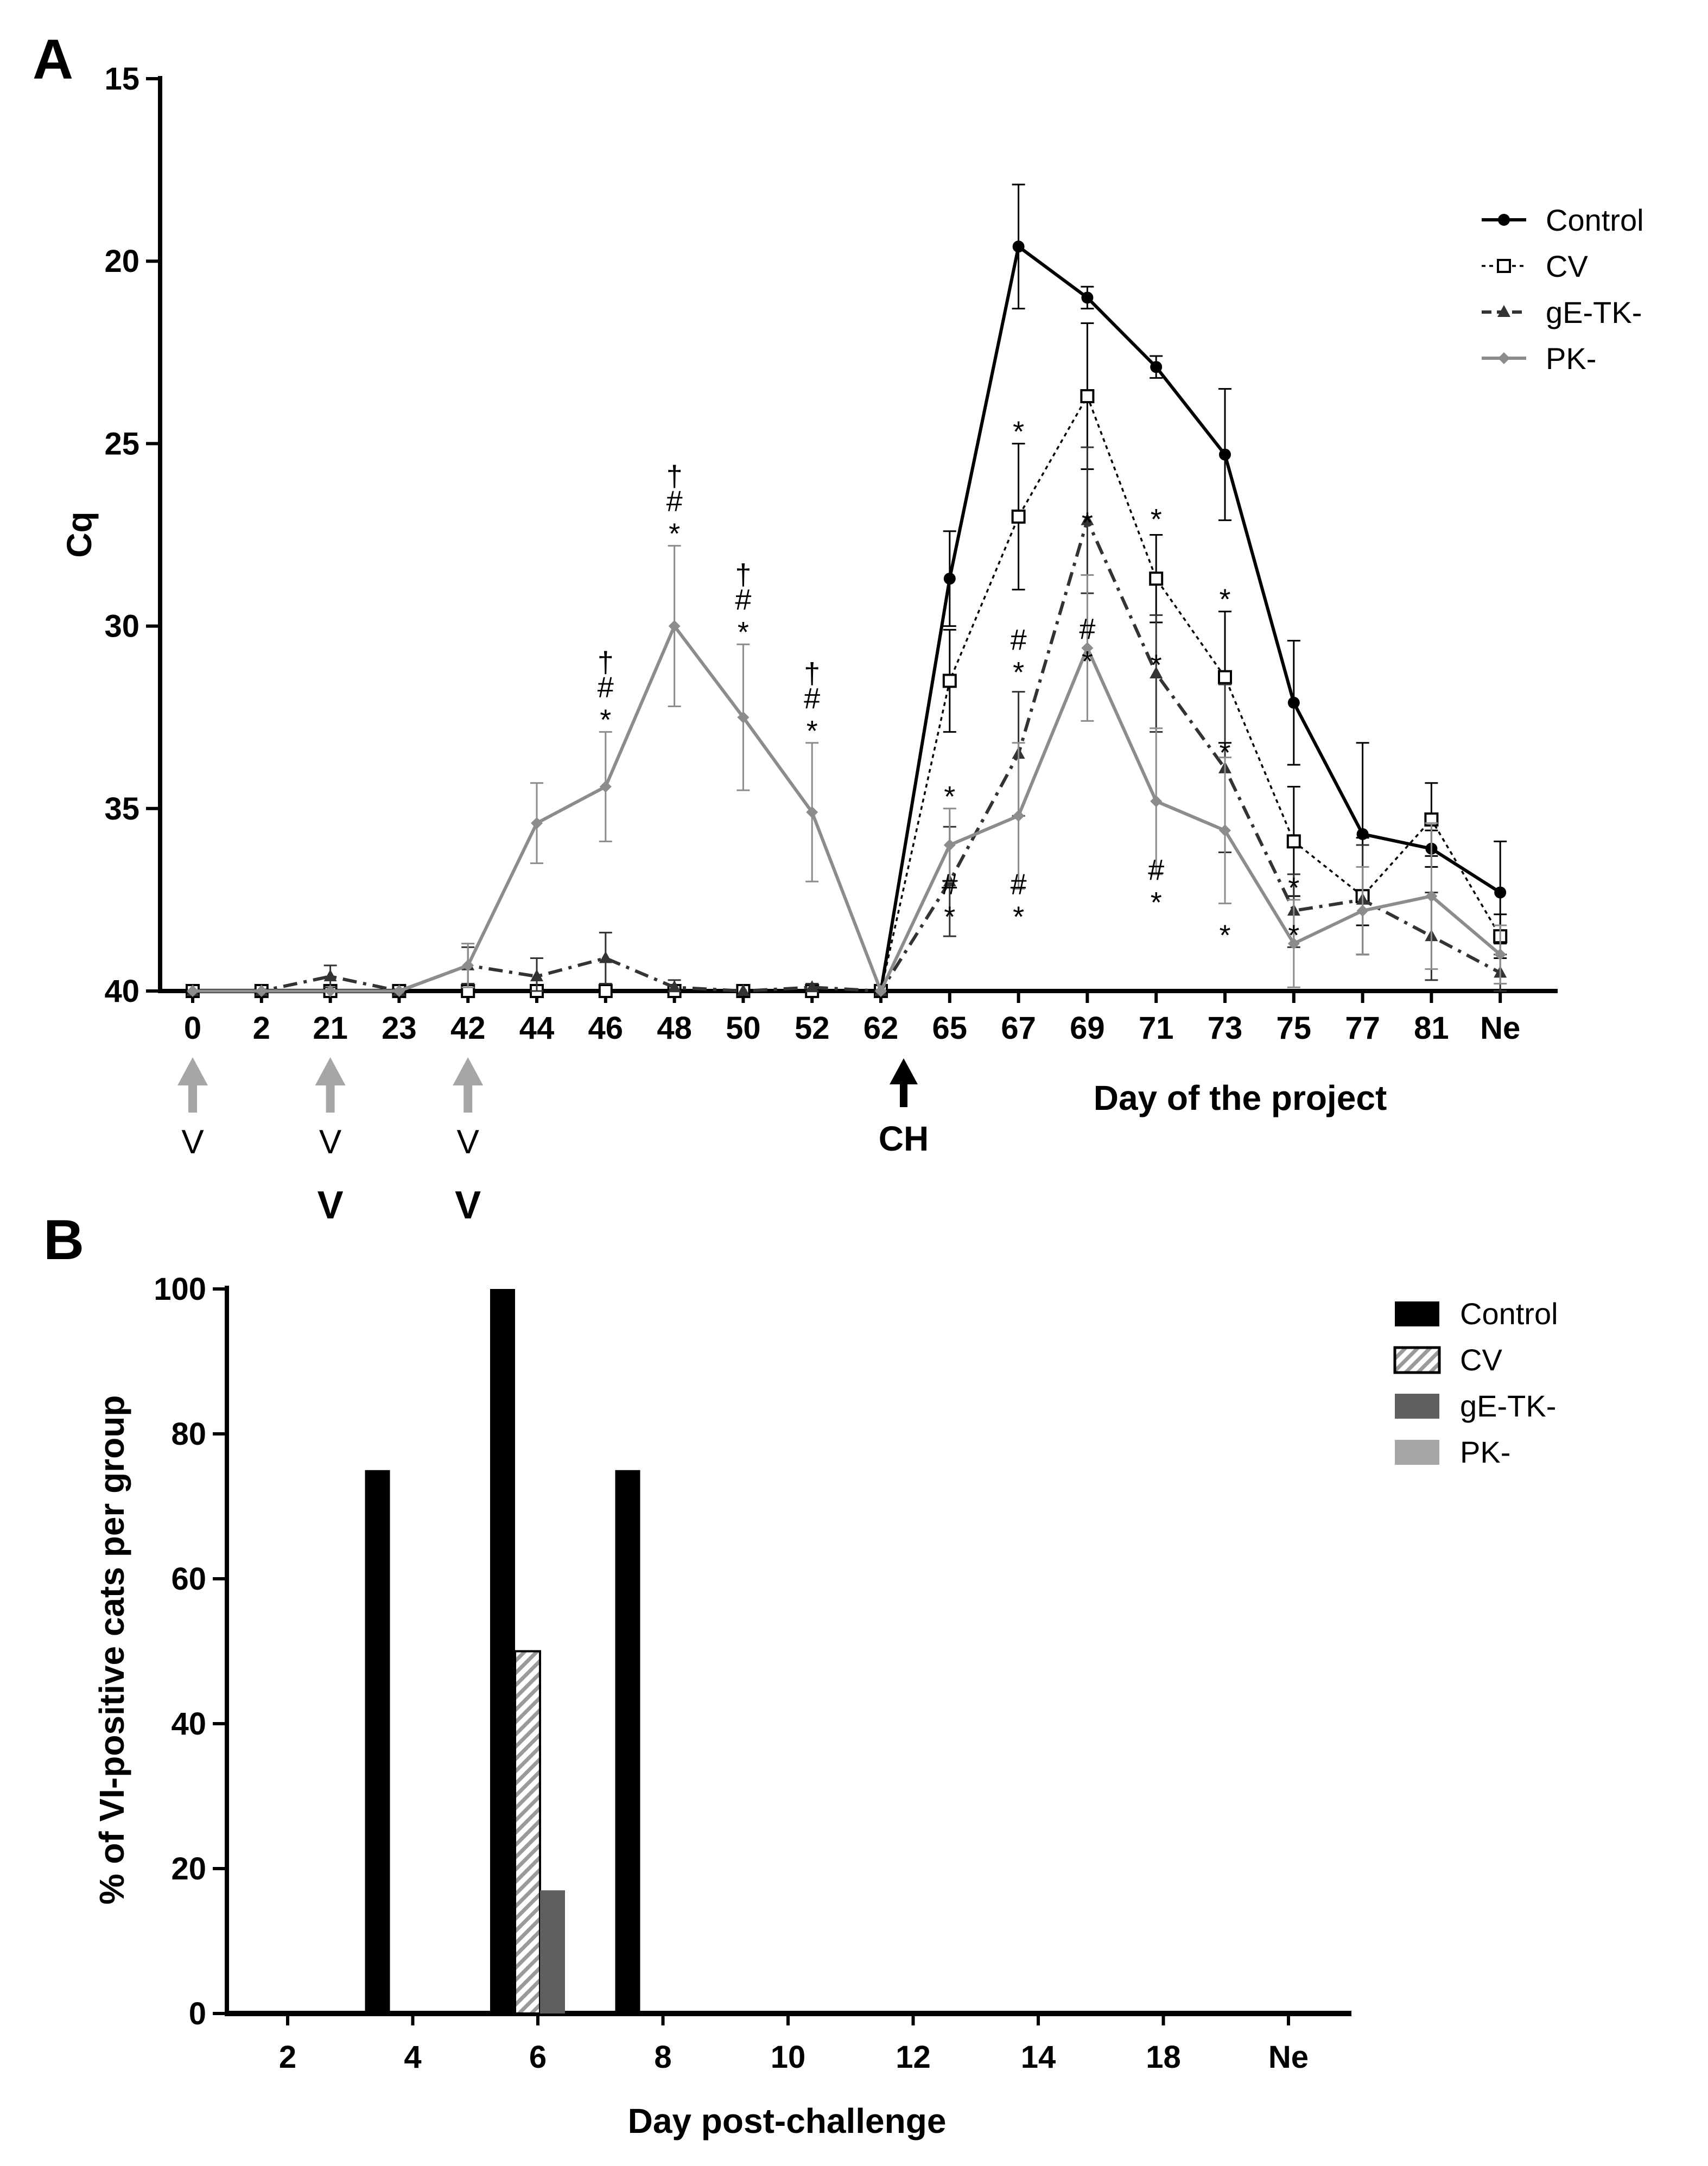 Image resolution: width=1708 pixels, height=2166 pixels. What do you see at coordinates (330, 1029) in the screenshot?
I see `x-tick-label: 21` at bounding box center [330, 1029].